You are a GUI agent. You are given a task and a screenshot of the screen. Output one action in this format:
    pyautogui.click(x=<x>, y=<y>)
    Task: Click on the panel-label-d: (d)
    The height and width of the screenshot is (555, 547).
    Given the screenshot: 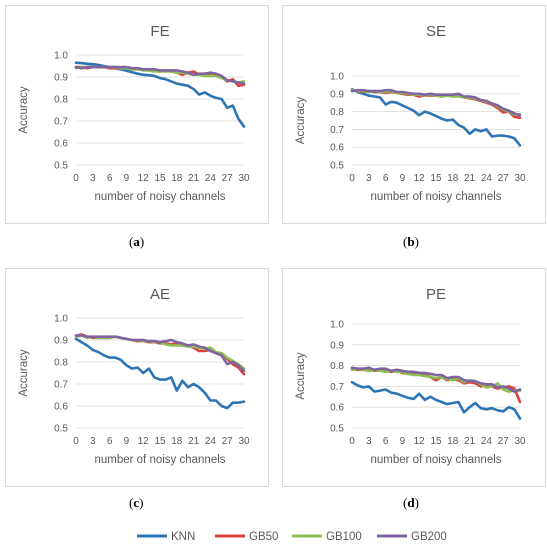 What is the action you would take?
    pyautogui.click(x=411, y=502)
    